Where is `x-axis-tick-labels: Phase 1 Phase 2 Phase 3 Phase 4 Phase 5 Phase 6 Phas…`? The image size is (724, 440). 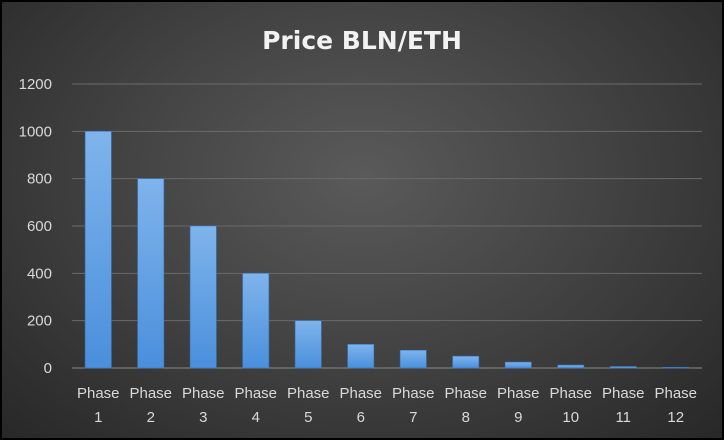 x-axis-tick-labels: Phase 1 Phase 2 Phase 3 Phase 4 Phase 5 Phase 6 Phas… is located at coordinates (387, 405).